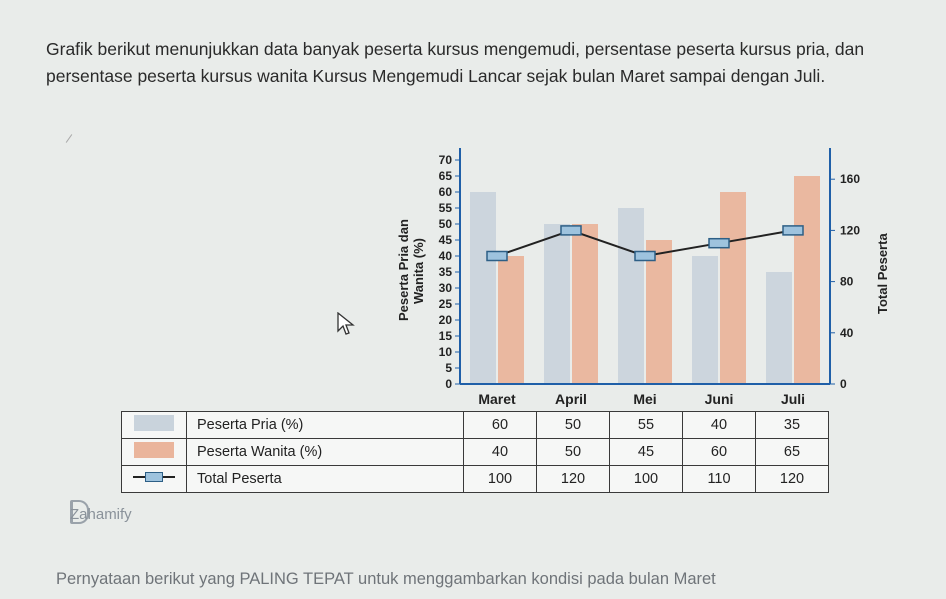  Describe the element at coordinates (646, 452) in the screenshot. I see `table-cell: 45` at that location.